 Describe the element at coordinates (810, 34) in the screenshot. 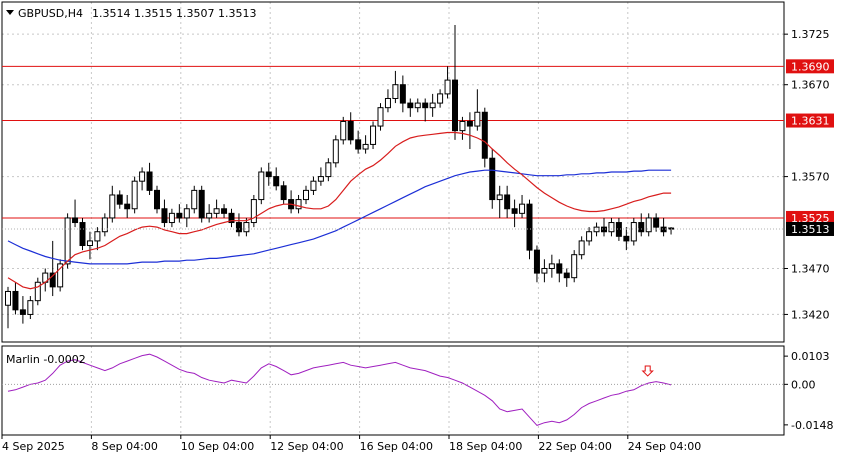

I see `price-tick-label: 1.3725` at that location.